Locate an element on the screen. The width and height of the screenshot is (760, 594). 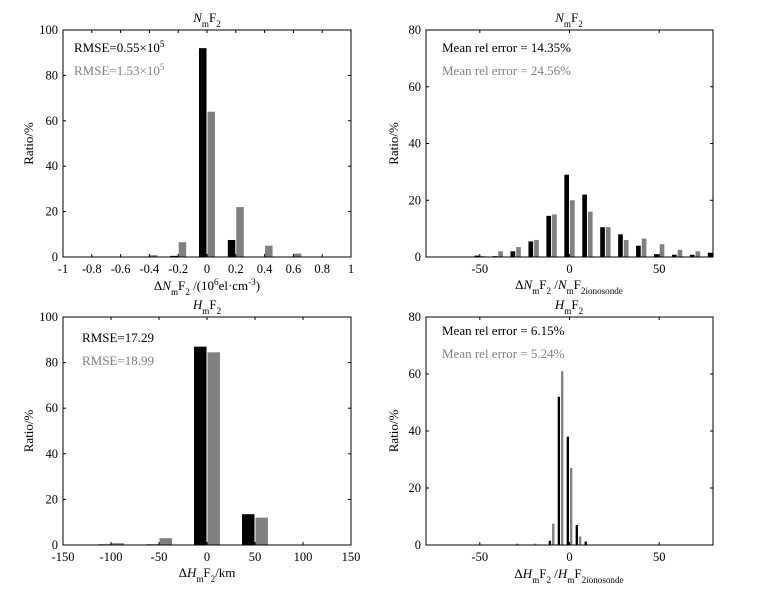
x-axis-label: ΔHmF2 /HmF2ionosonde is located at coordinates (568, 575).